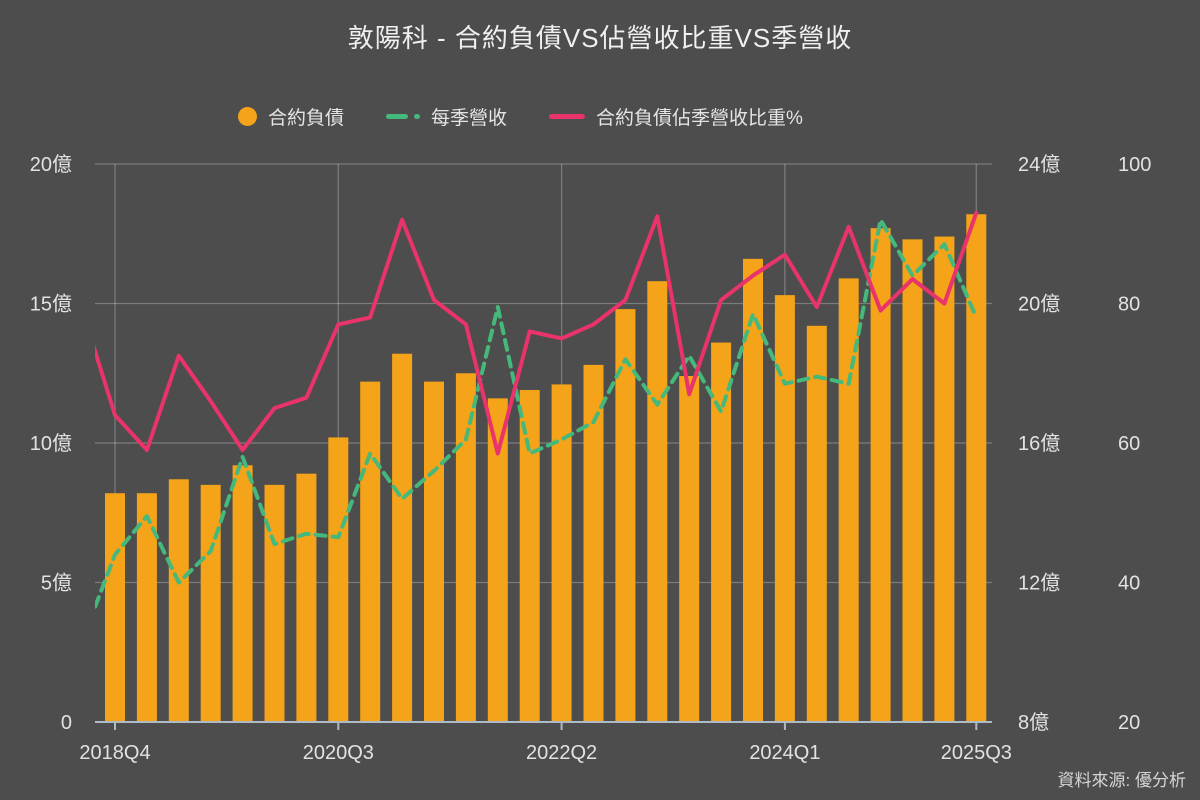 The height and width of the screenshot is (800, 1200). What do you see at coordinates (1121, 780) in the screenshot?
I see `source-note: 資料來源: 優分析` at bounding box center [1121, 780].